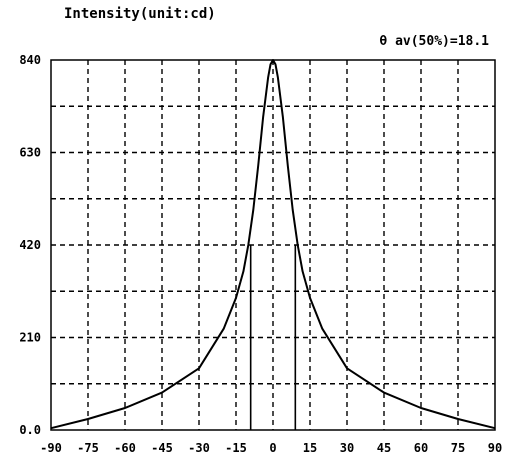  What do you see at coordinates (30, 153) in the screenshot?
I see `y-tick-label: 630` at bounding box center [30, 153].